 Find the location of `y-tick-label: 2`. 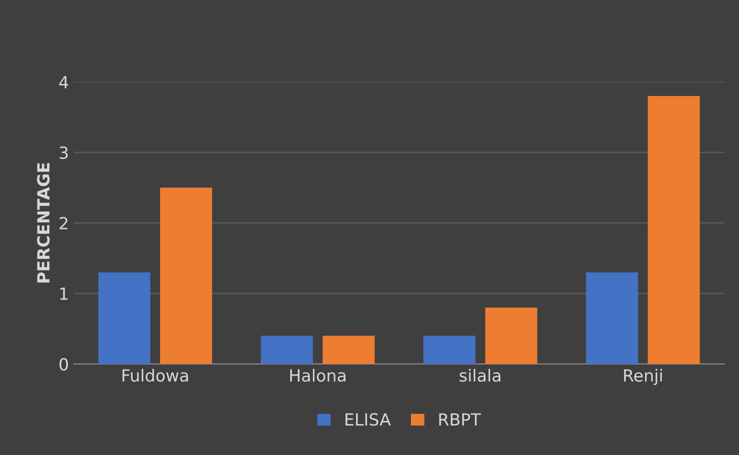

y-tick-label: 2 is located at coordinates (64, 223).